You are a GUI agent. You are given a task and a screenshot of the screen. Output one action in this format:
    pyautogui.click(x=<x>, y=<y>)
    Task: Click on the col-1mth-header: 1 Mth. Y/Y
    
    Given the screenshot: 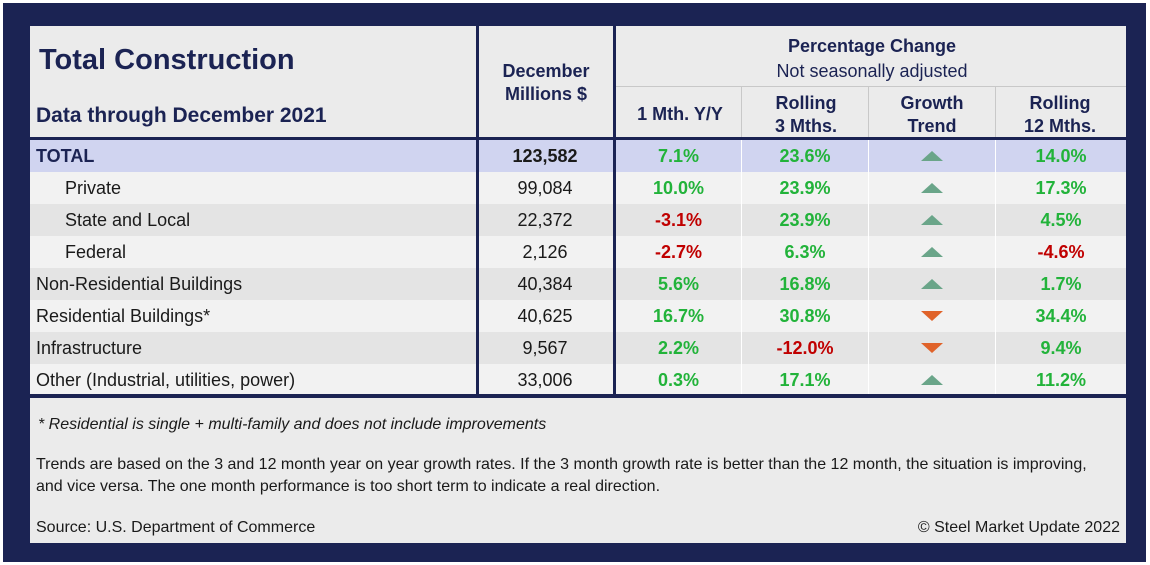 What is the action you would take?
    pyautogui.click(x=680, y=114)
    